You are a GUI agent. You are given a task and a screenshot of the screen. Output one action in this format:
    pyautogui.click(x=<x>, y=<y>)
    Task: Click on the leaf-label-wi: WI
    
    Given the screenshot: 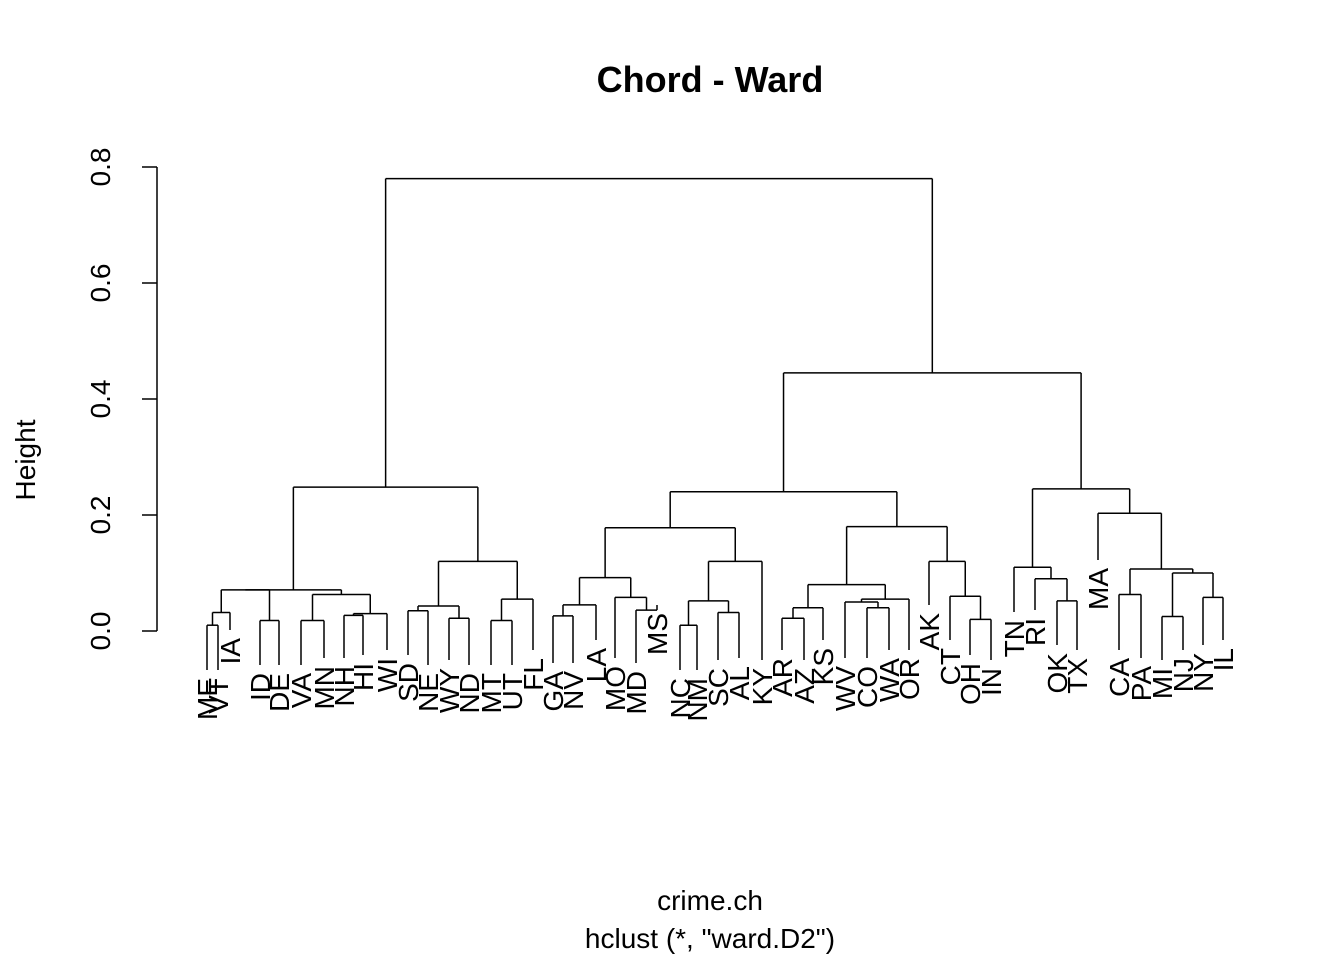 What is the action you would take?
    pyautogui.click(x=387, y=675)
    